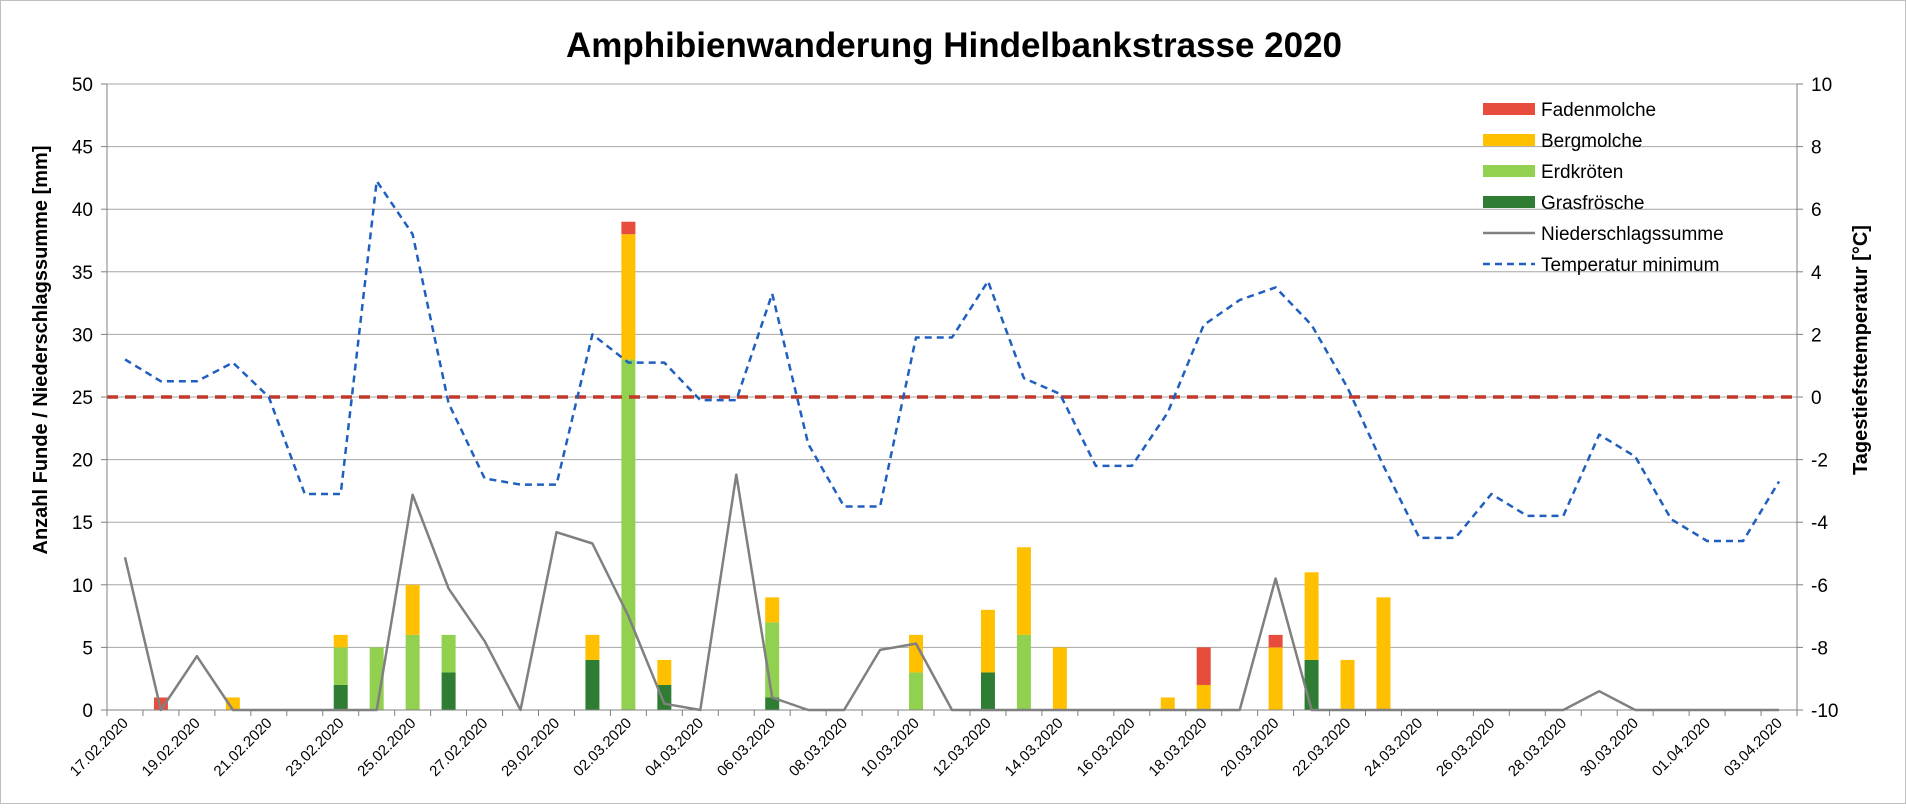 Image resolution: width=1906 pixels, height=808 pixels. What do you see at coordinates (458, 747) in the screenshot?
I see `x-tick-label: 27.02.2020` at bounding box center [458, 747].